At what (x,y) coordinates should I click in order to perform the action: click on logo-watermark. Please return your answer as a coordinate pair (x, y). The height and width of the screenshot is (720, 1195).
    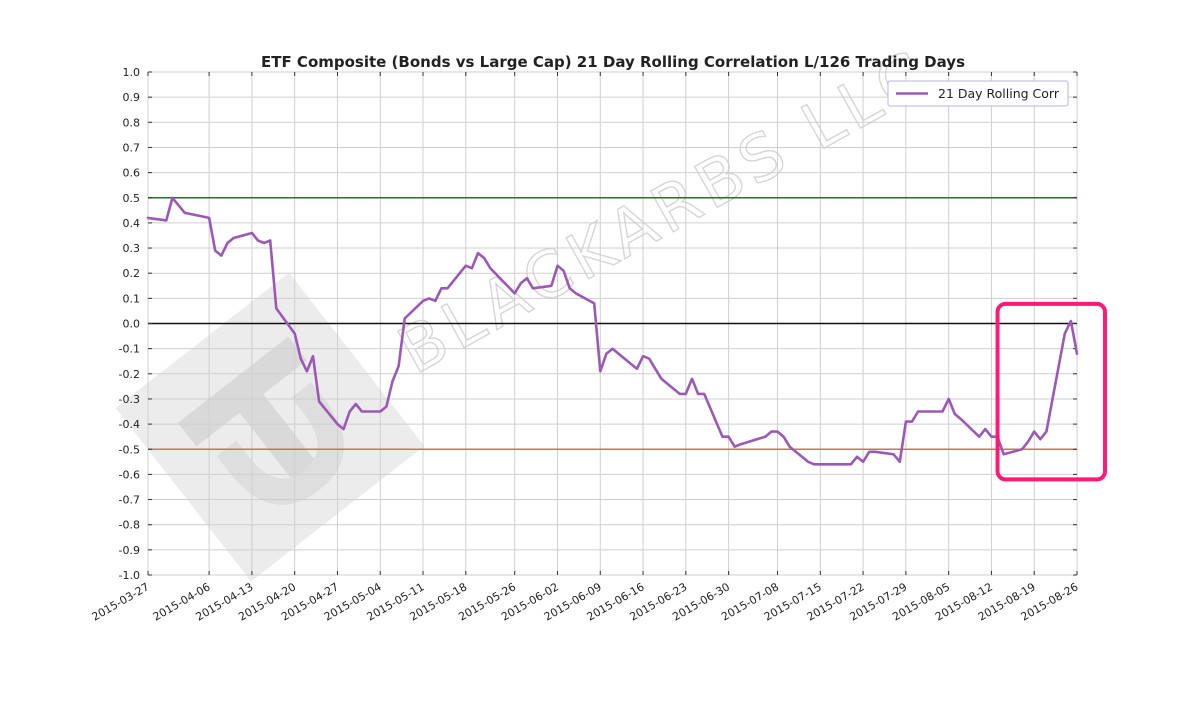
    Looking at the image, I should click on (270, 427).